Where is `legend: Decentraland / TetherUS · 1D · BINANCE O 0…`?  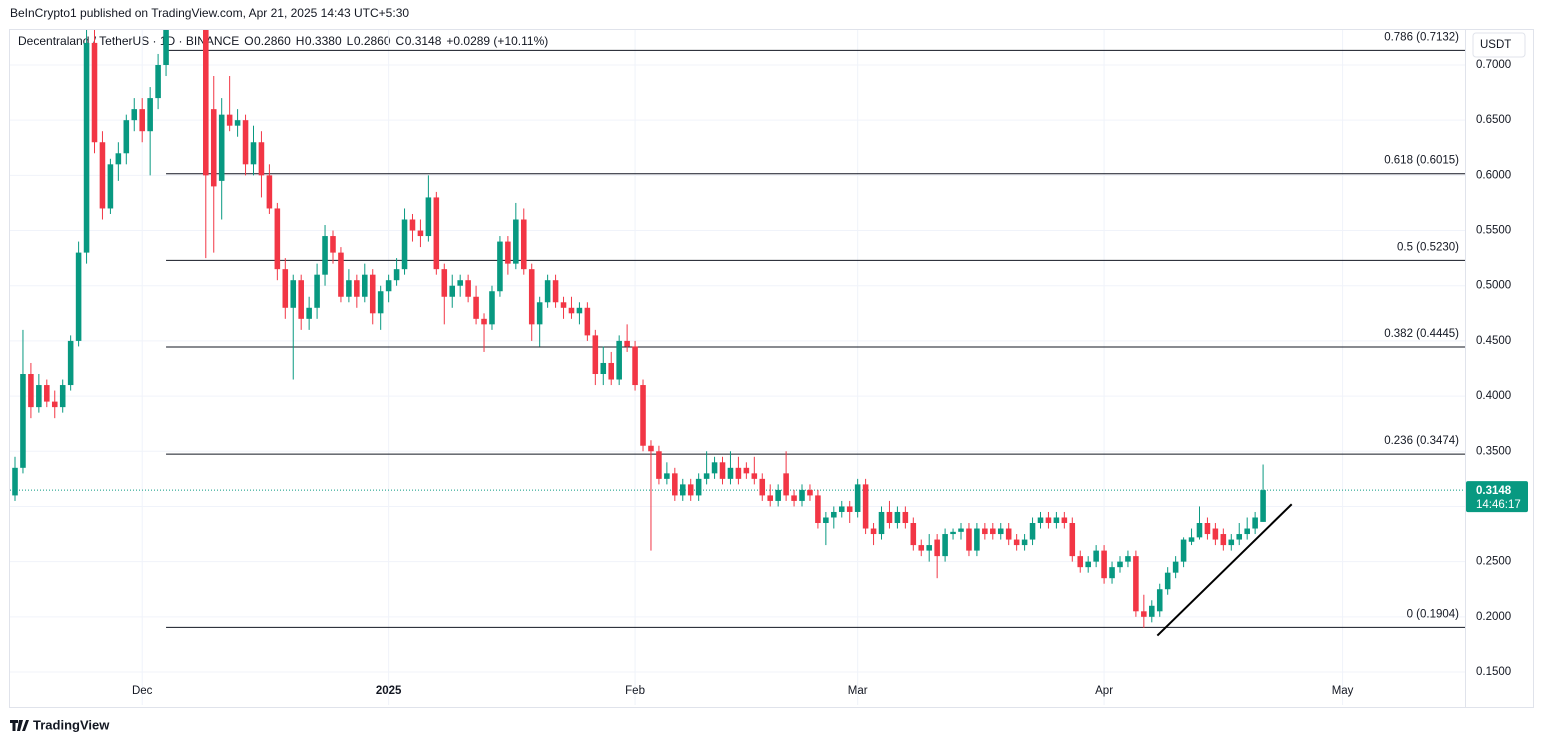 legend: Decentraland / TetherUS · 1D · BINANCE O 0… is located at coordinates (283, 41).